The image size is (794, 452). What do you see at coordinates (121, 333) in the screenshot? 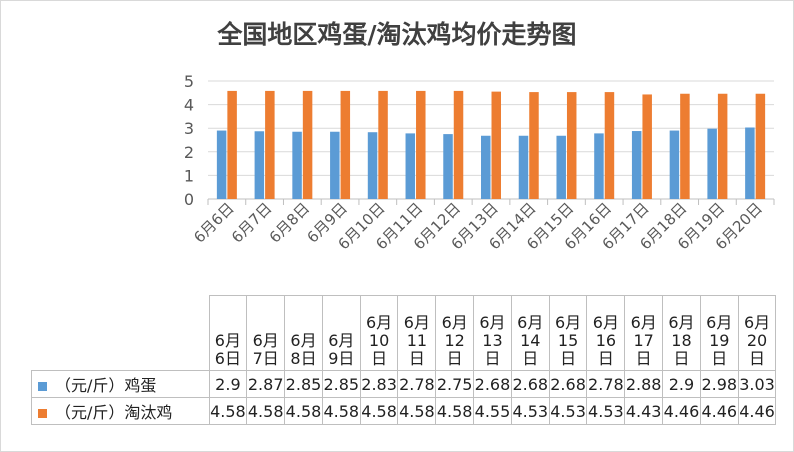
I see `table-corner` at bounding box center [121, 333].